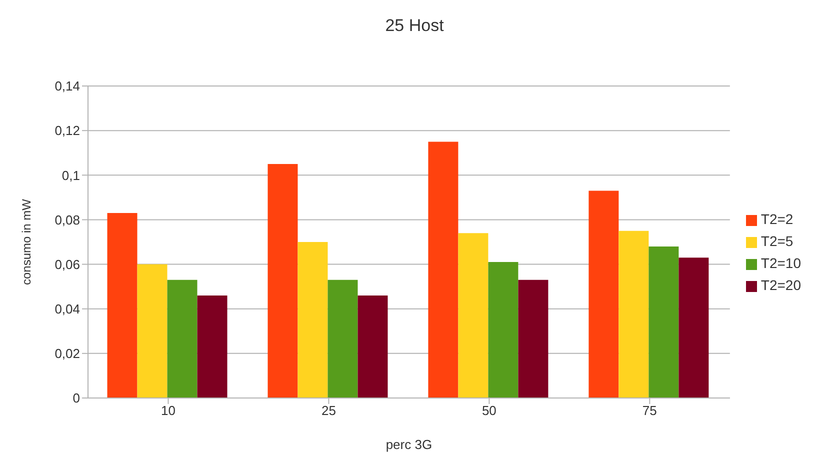 This screenshot has width=829, height=466. I want to click on chart-title: 25 Host, so click(414, 26).